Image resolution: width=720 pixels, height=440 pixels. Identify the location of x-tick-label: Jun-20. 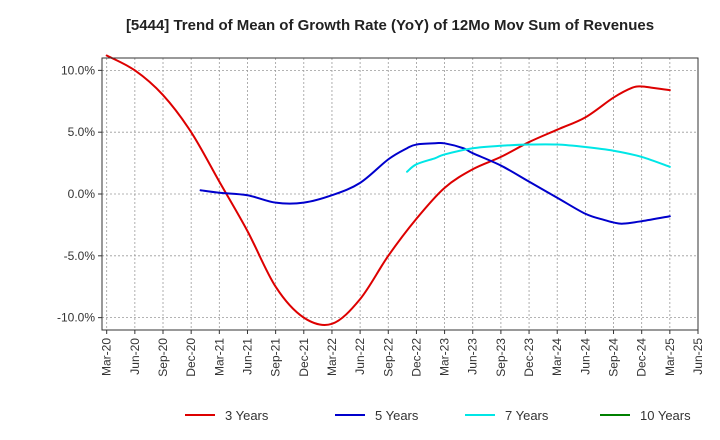
(135, 356).